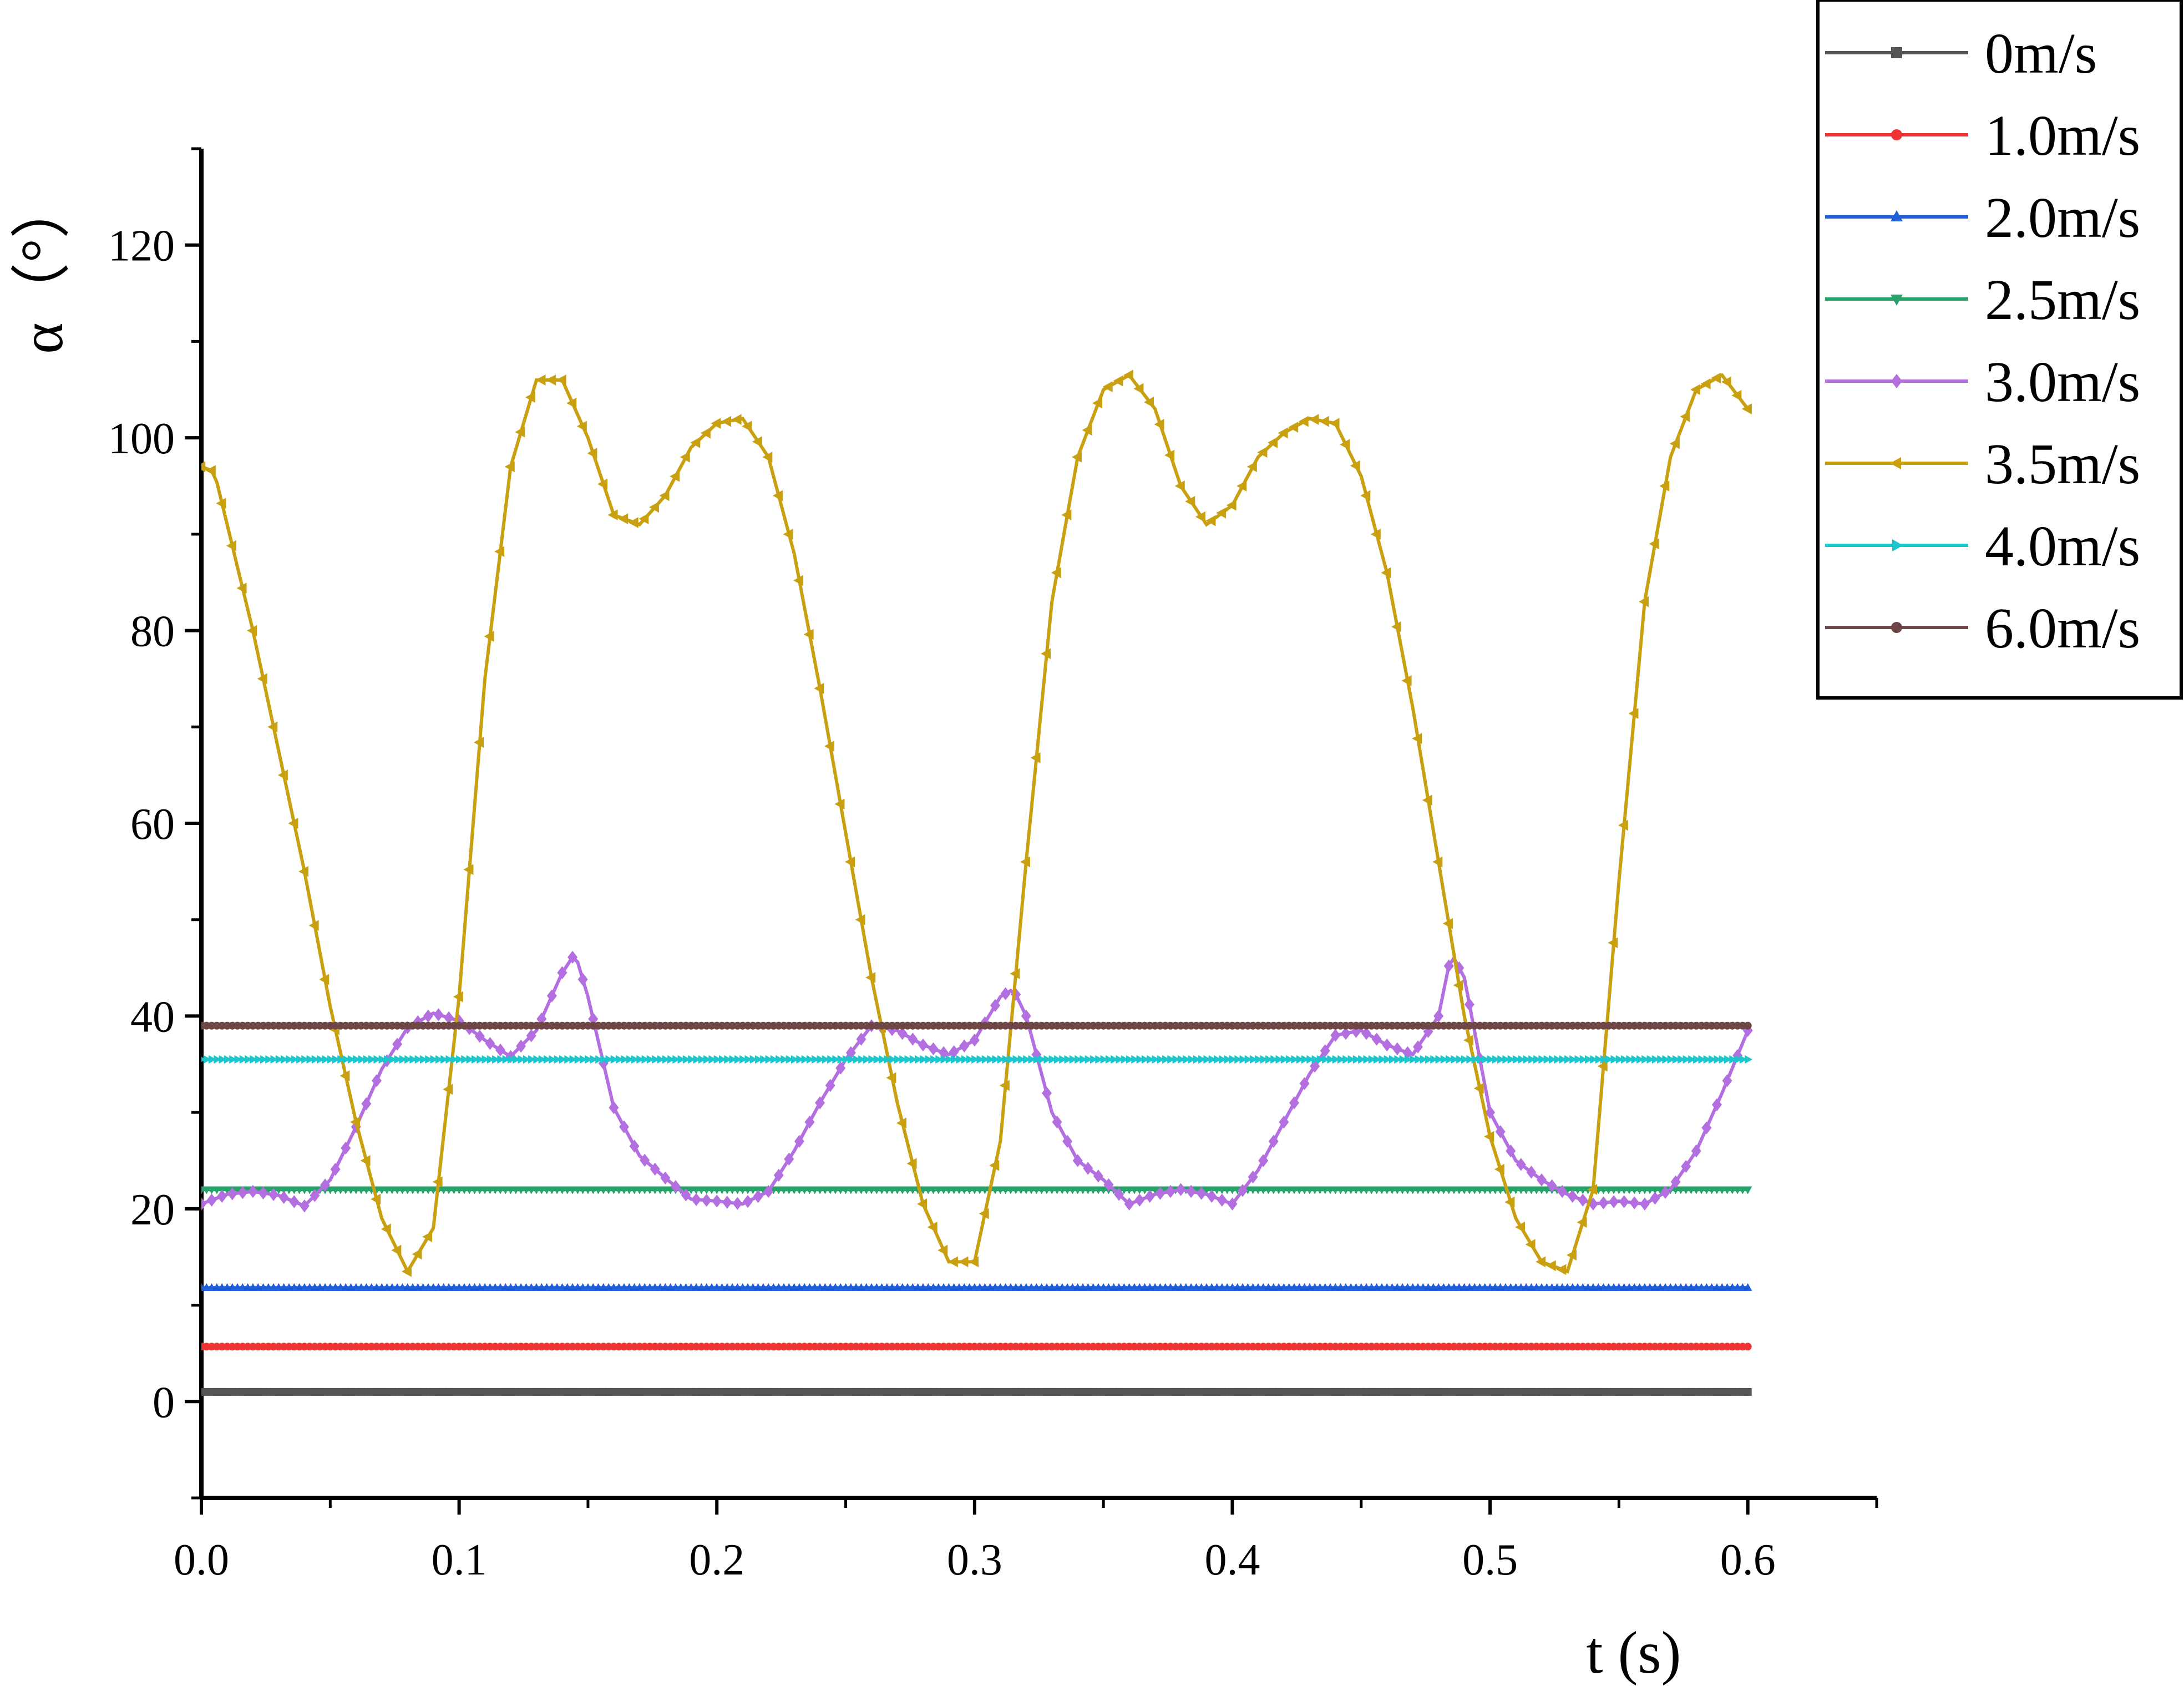  I want to click on x-tick-label: 0.4, so click(1232, 1560).